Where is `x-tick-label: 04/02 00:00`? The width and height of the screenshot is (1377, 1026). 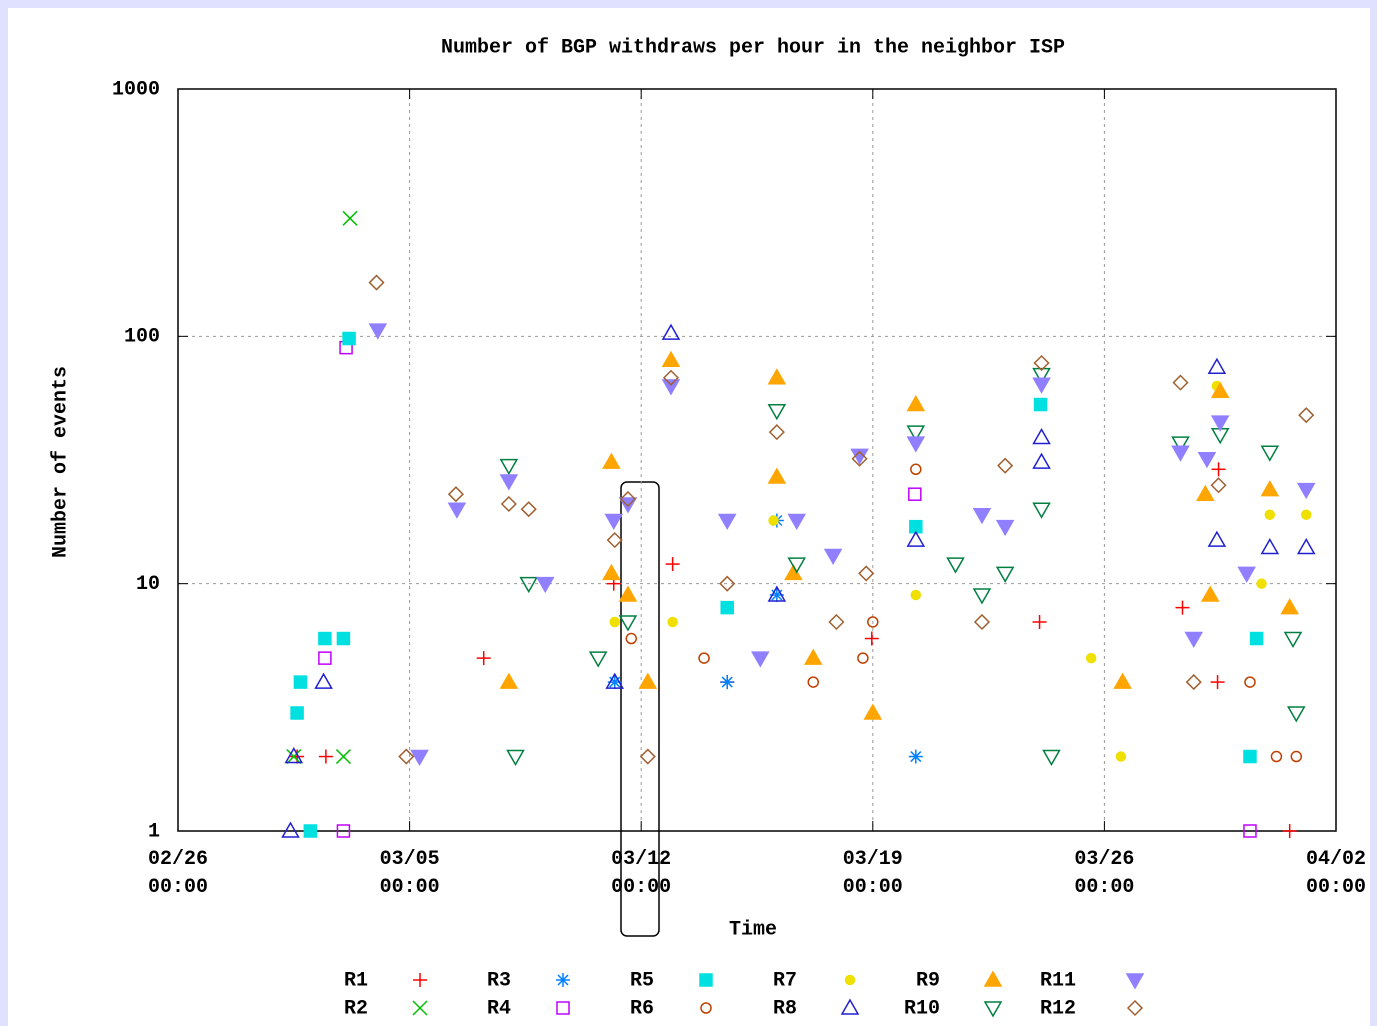
x-tick-label: 04/02 00:00 is located at coordinates (1335, 873).